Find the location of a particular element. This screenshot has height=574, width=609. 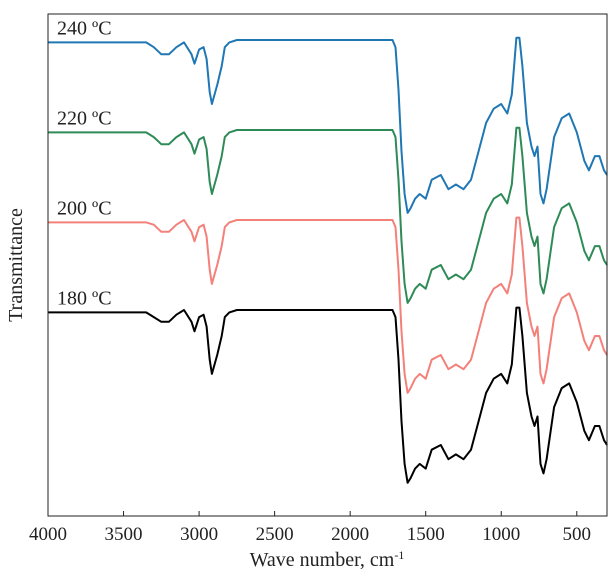

x-axis-title-sup: -1 is located at coordinates (399, 555).